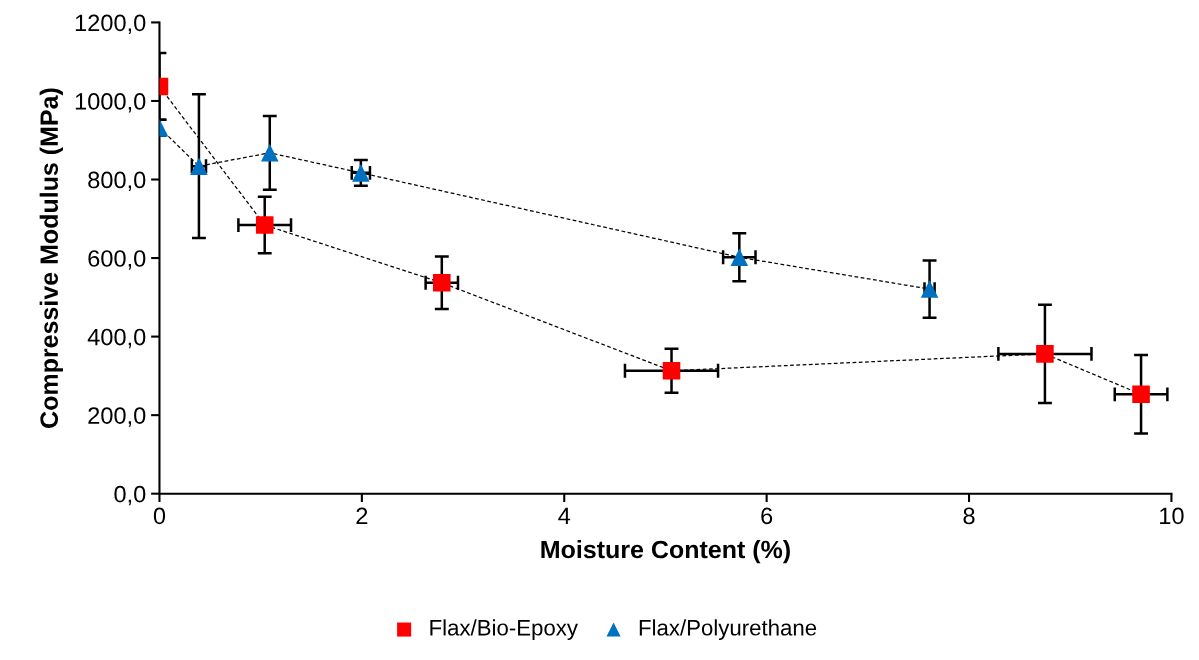 The width and height of the screenshot is (1199, 660). What do you see at coordinates (116, 338) in the screenshot?
I see `y-tick-label: 400,0` at bounding box center [116, 338].